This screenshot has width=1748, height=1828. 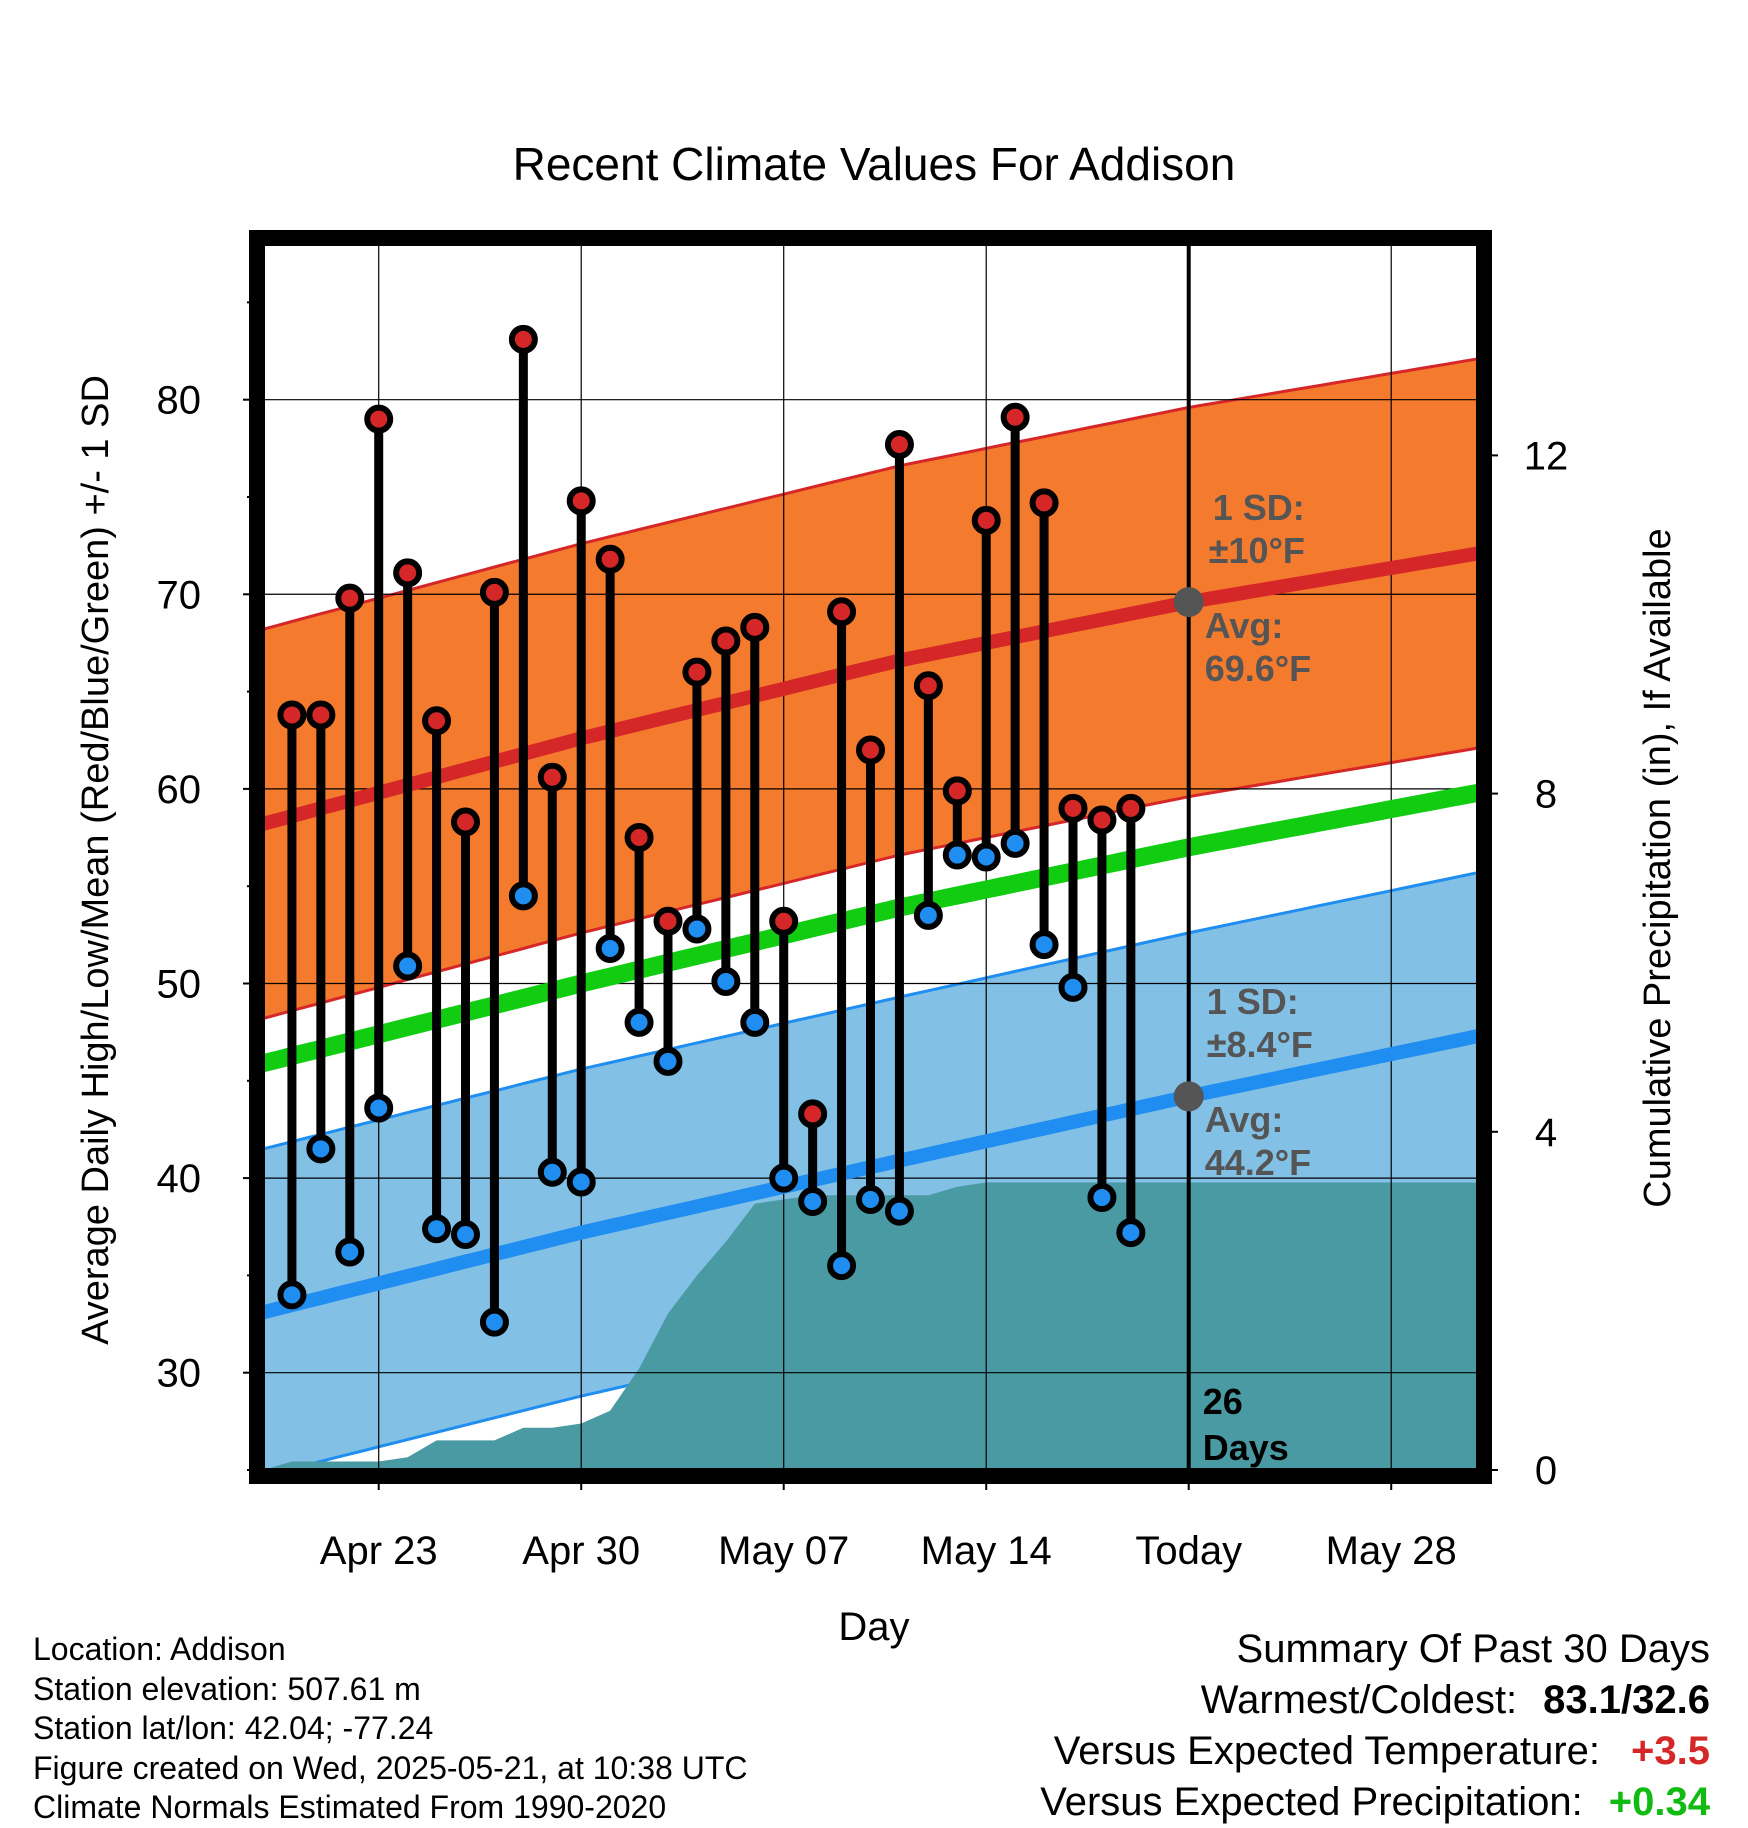 I want to click on x-tick-label: Apr 23, so click(x=379, y=1551).